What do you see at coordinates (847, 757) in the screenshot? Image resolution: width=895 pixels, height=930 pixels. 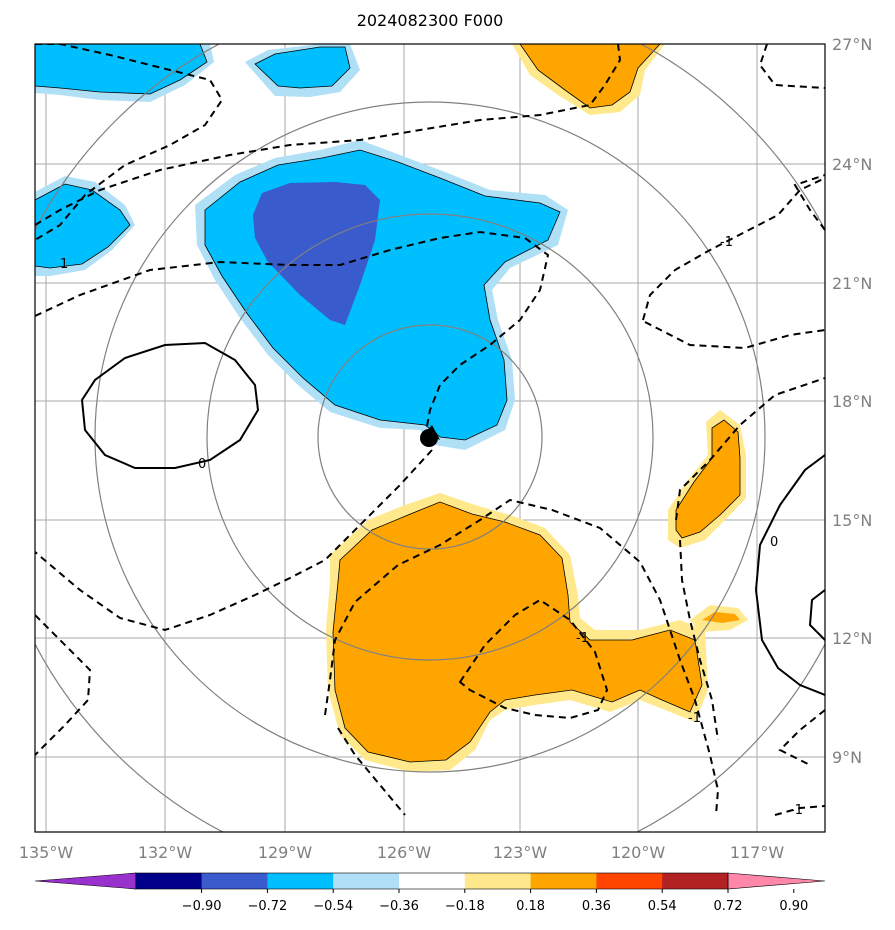 I see `lat-label: 9°N` at bounding box center [847, 757].